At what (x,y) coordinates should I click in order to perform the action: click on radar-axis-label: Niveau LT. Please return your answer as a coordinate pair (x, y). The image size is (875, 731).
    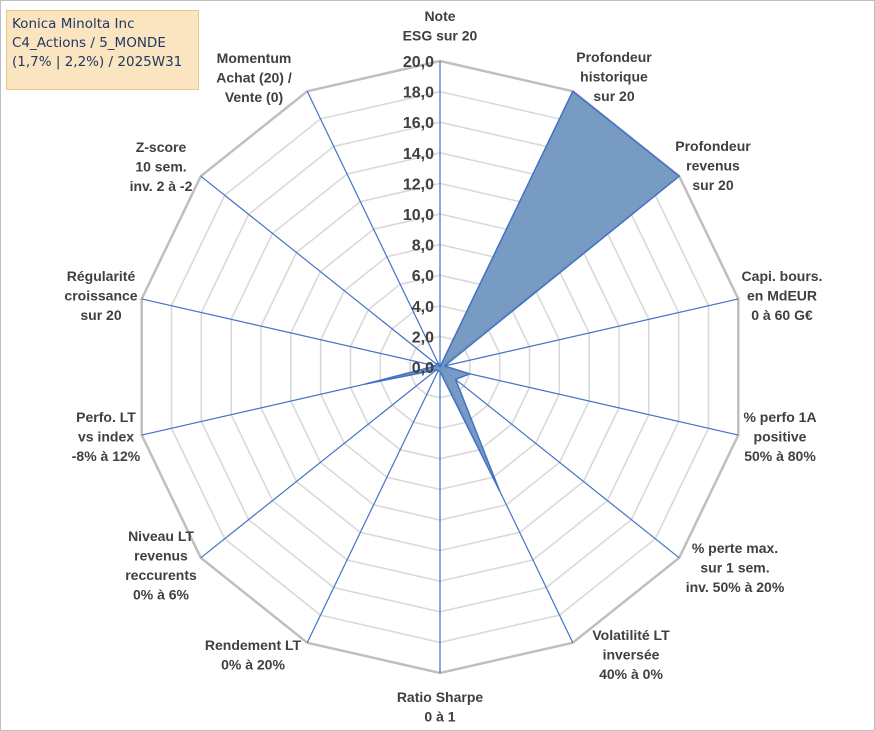
    Looking at the image, I should click on (161, 536).